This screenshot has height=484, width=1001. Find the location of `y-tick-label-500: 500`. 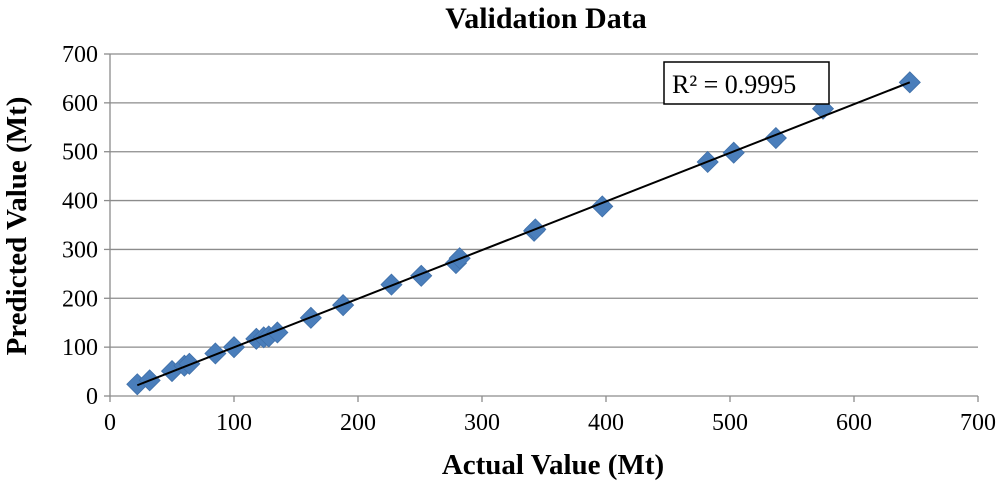

y-tick-label-500: 500 is located at coordinates (80, 153).